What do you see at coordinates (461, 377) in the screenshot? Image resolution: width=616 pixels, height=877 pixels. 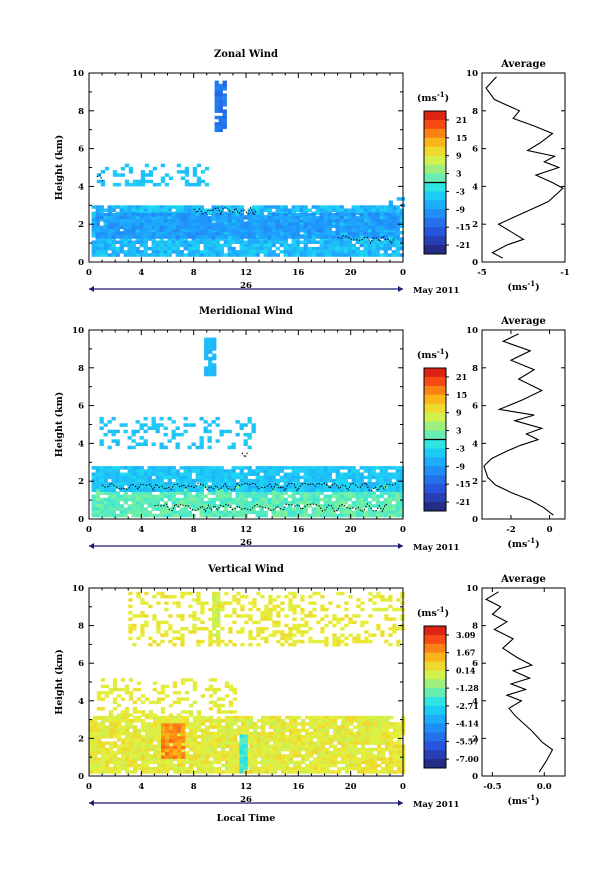 I see `colorbar-tick-label: 21` at bounding box center [461, 377].